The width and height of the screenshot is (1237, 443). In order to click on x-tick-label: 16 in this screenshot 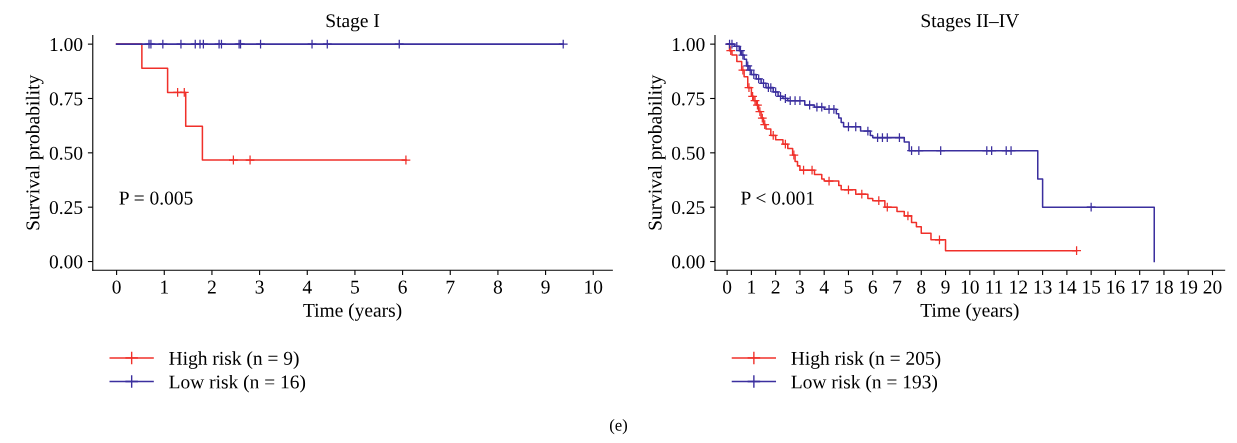, I will do `click(1116, 287)`.